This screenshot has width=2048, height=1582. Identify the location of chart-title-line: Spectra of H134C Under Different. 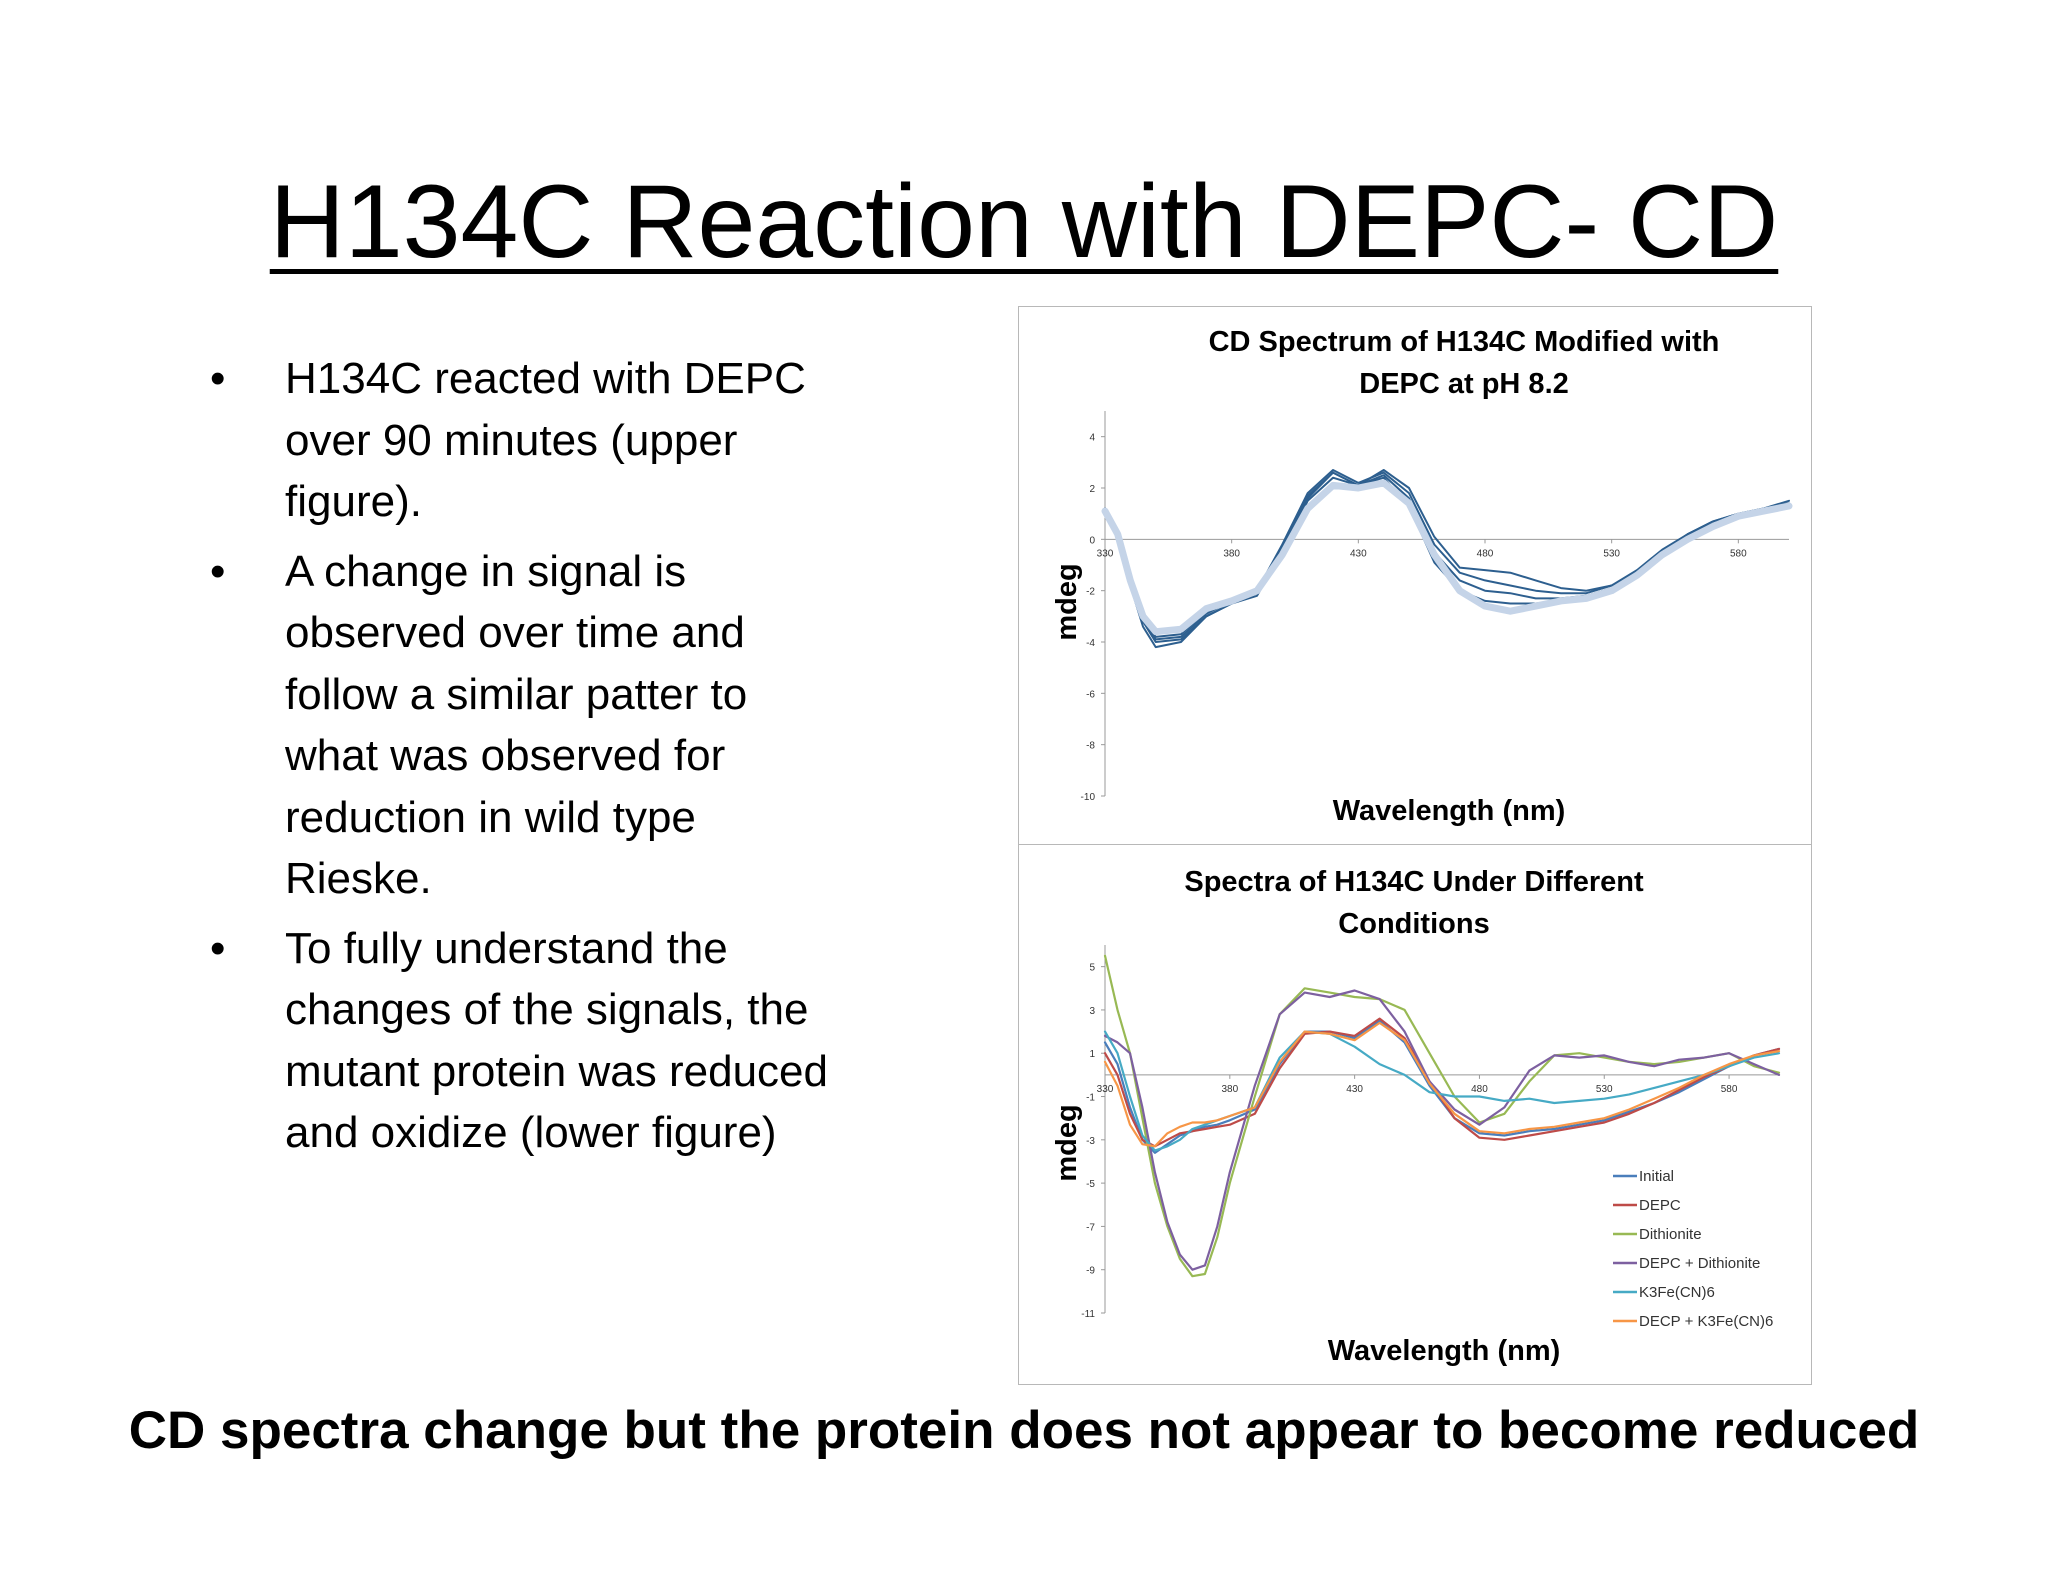
(1414, 882).